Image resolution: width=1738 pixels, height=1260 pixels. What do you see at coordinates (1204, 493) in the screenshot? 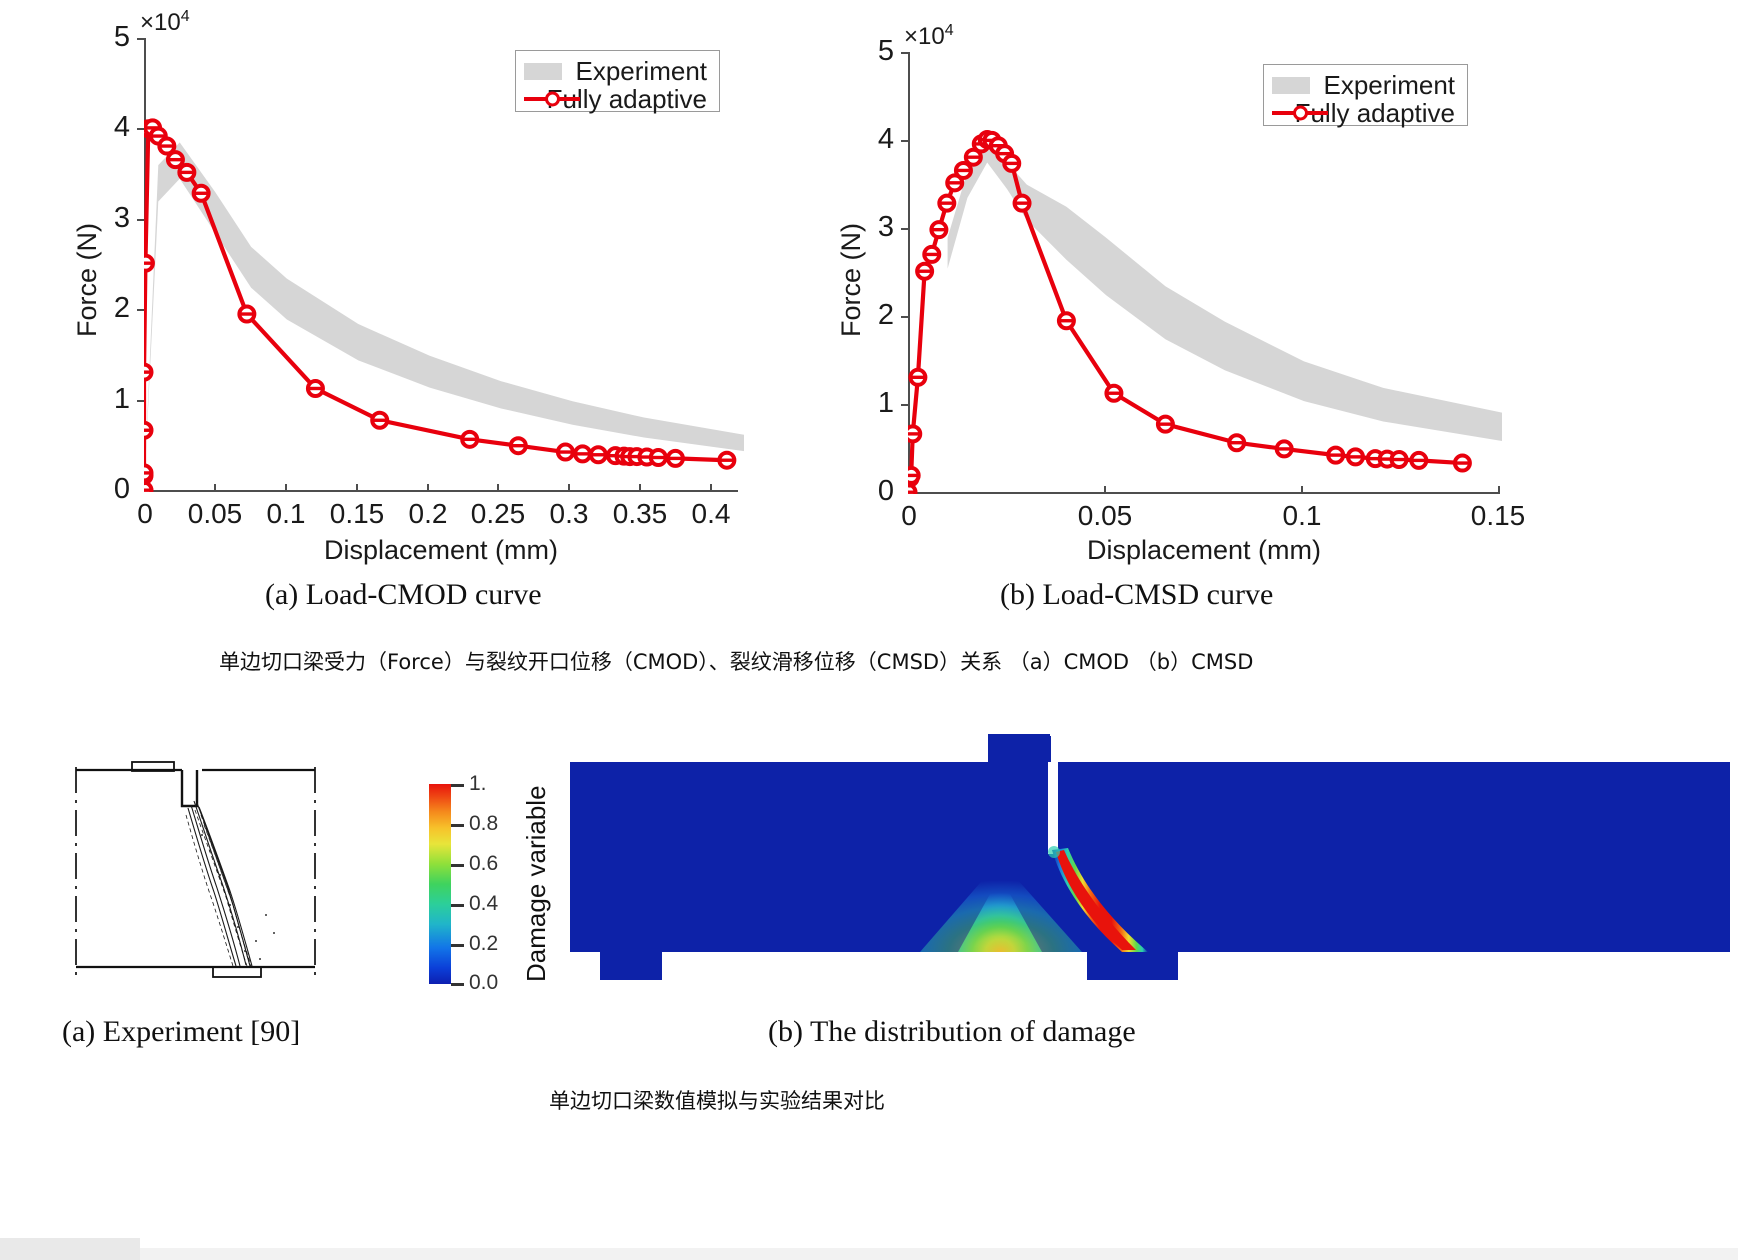
I see `x-axis-line-b` at bounding box center [1204, 493].